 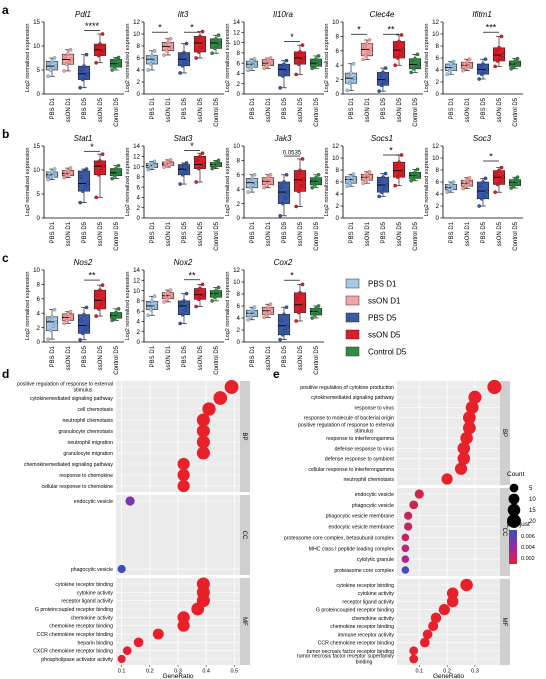 I want to click on facet-label: CC, so click(x=244, y=535).